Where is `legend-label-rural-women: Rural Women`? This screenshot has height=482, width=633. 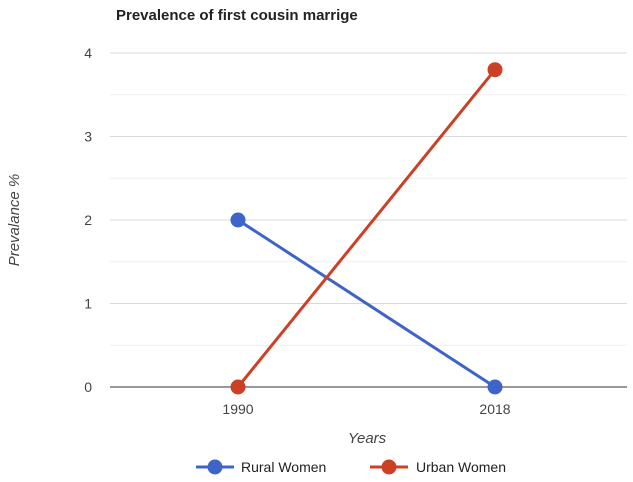
legend-label-rural-women: Rural Women is located at coordinates (283, 467).